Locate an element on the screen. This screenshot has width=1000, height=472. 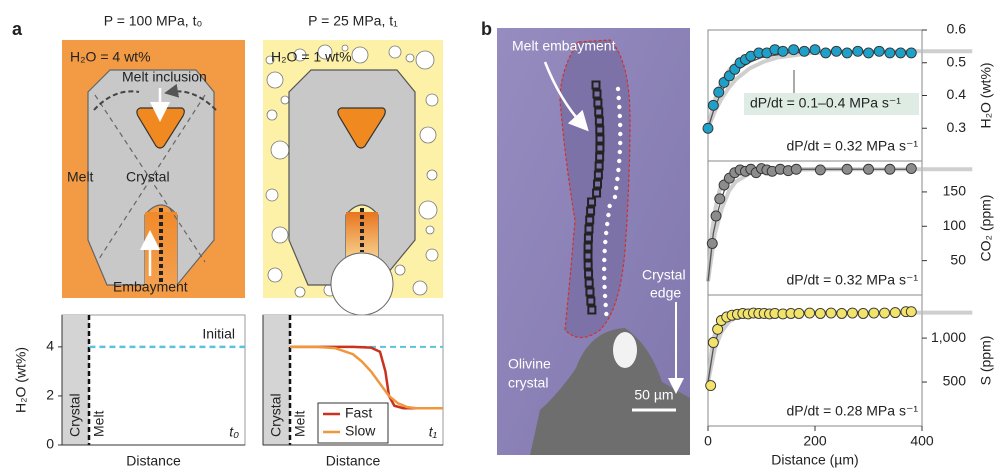
diagram-label: Crystal is located at coordinates (148, 177).